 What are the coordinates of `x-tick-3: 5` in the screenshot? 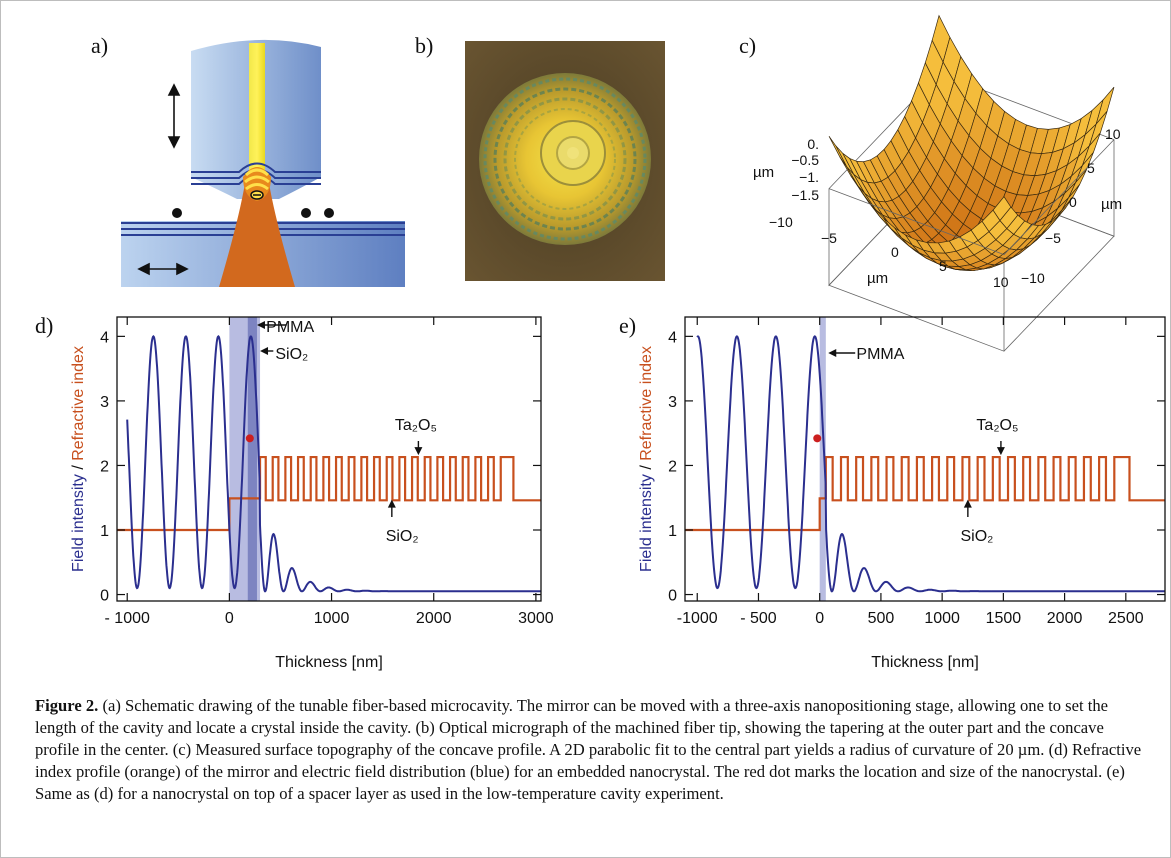 It's located at (943, 266).